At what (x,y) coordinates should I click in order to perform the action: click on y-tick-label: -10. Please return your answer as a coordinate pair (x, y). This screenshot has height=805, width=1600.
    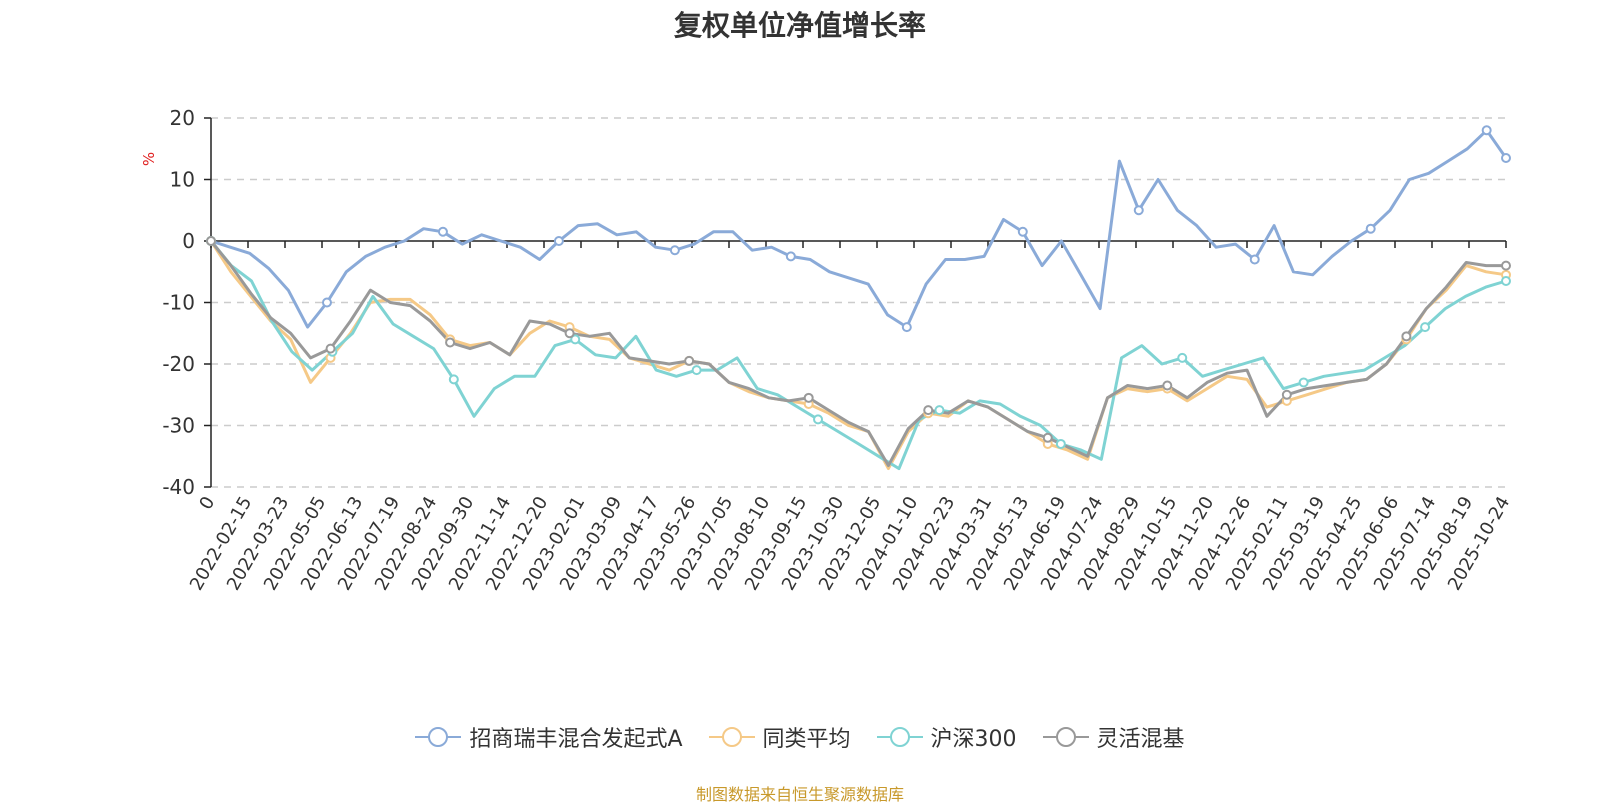
    Looking at the image, I should click on (178, 303).